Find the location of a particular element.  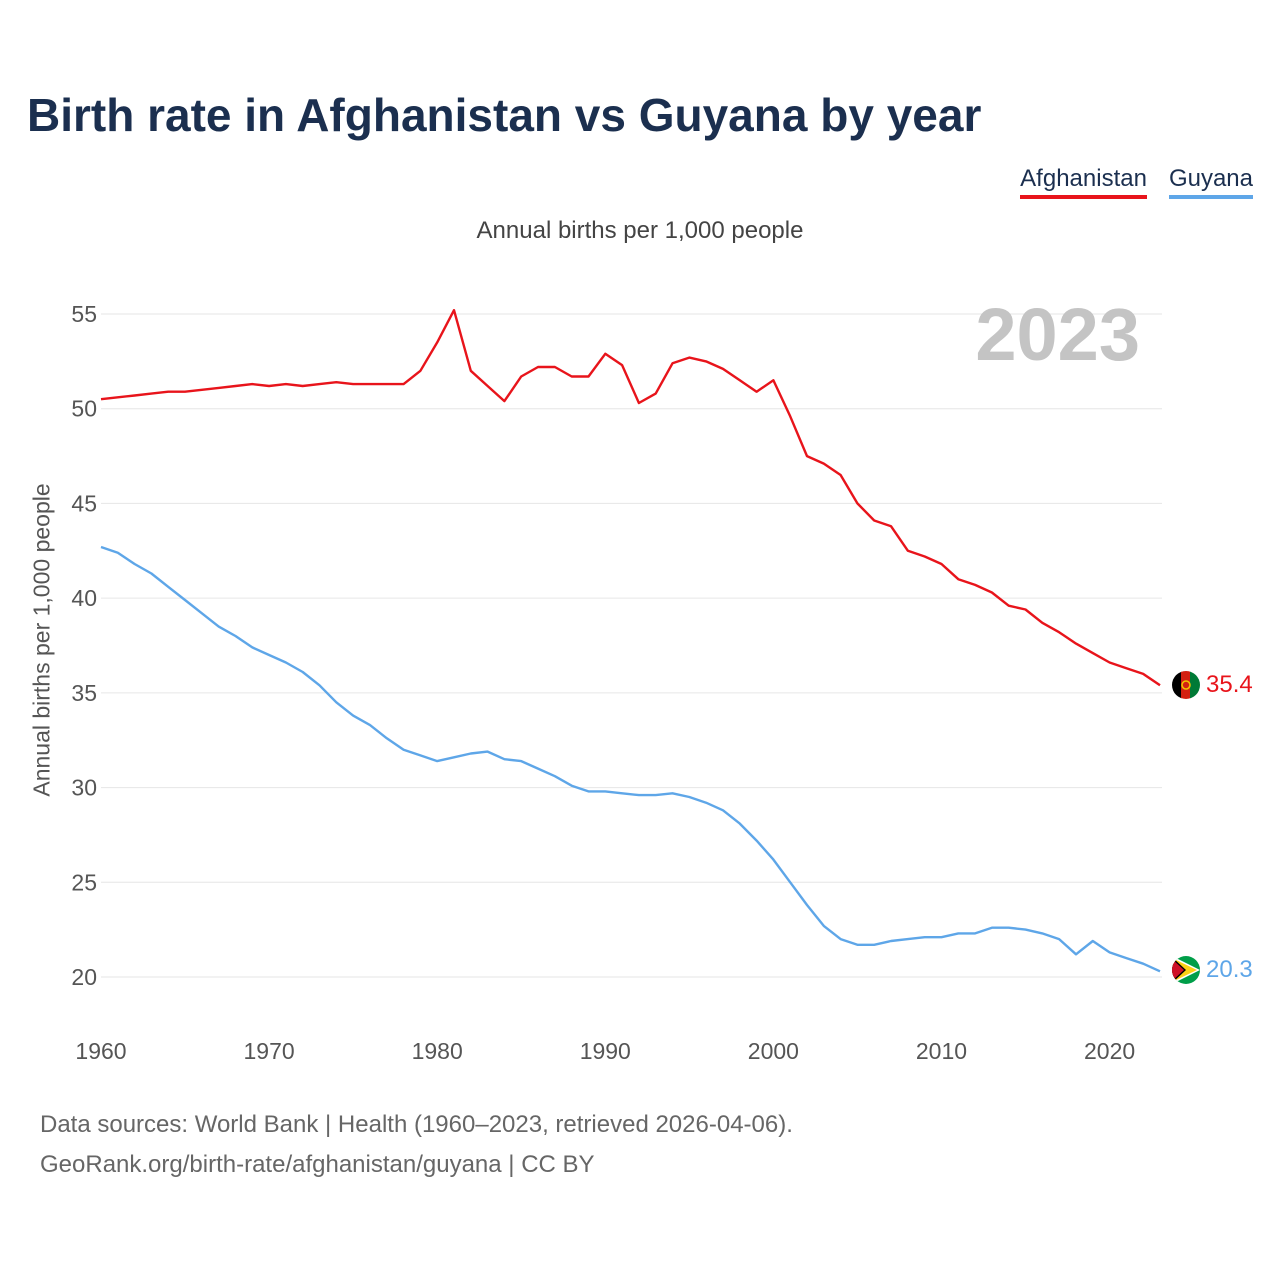

x-axis-ticks: 1960 1970 1980 1990 2000 2010 2020 is located at coordinates (605, 1051).